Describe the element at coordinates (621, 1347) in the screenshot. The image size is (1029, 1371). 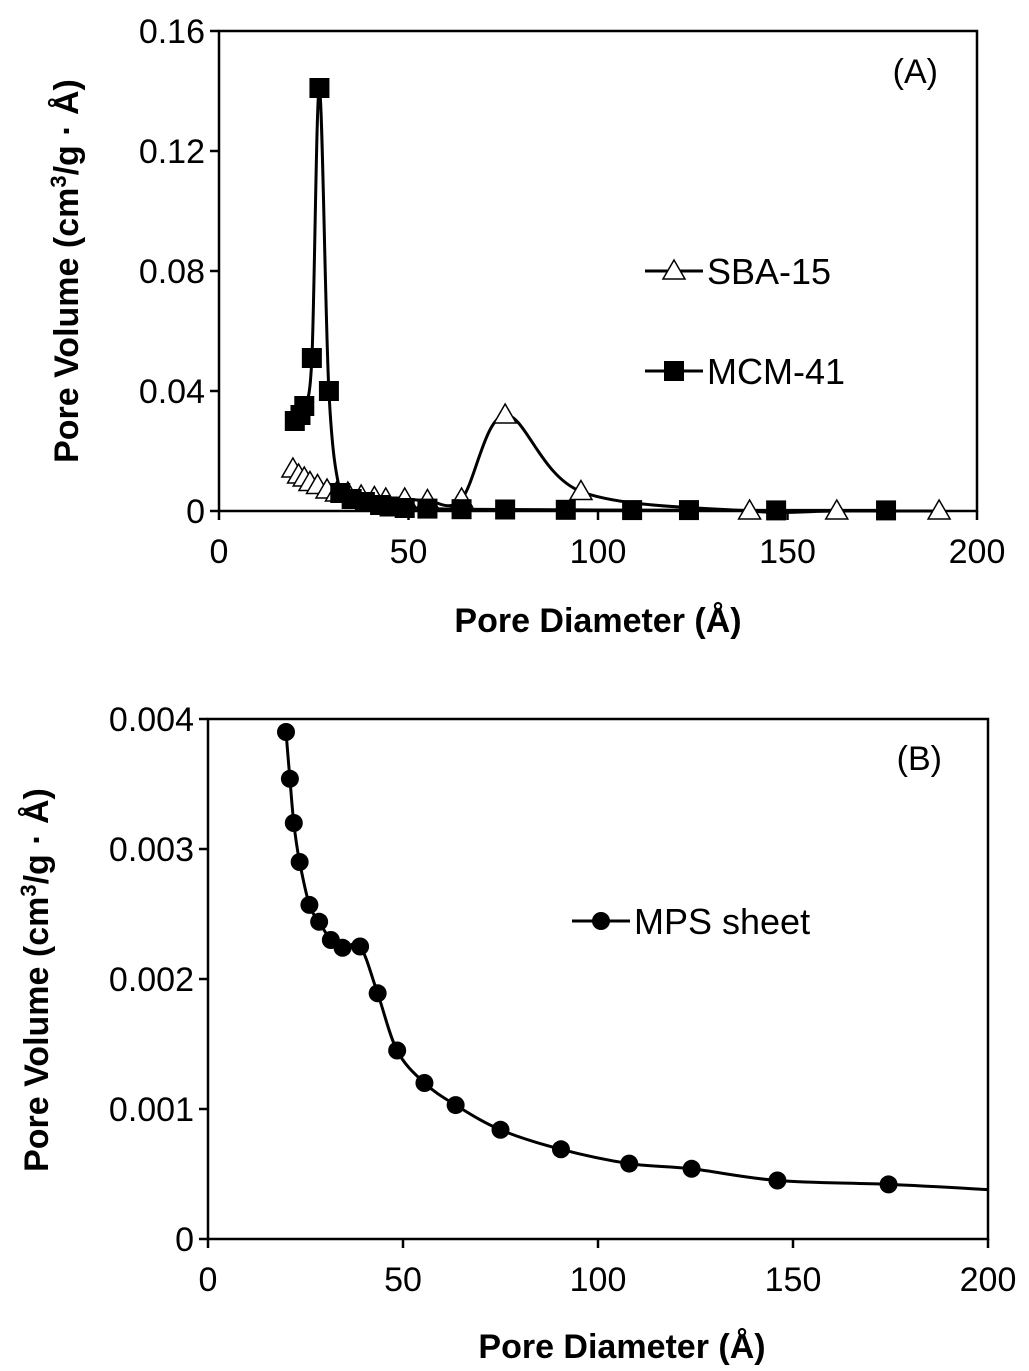
I see `x-axis-title-b: Pore Diameter (Å)` at that location.